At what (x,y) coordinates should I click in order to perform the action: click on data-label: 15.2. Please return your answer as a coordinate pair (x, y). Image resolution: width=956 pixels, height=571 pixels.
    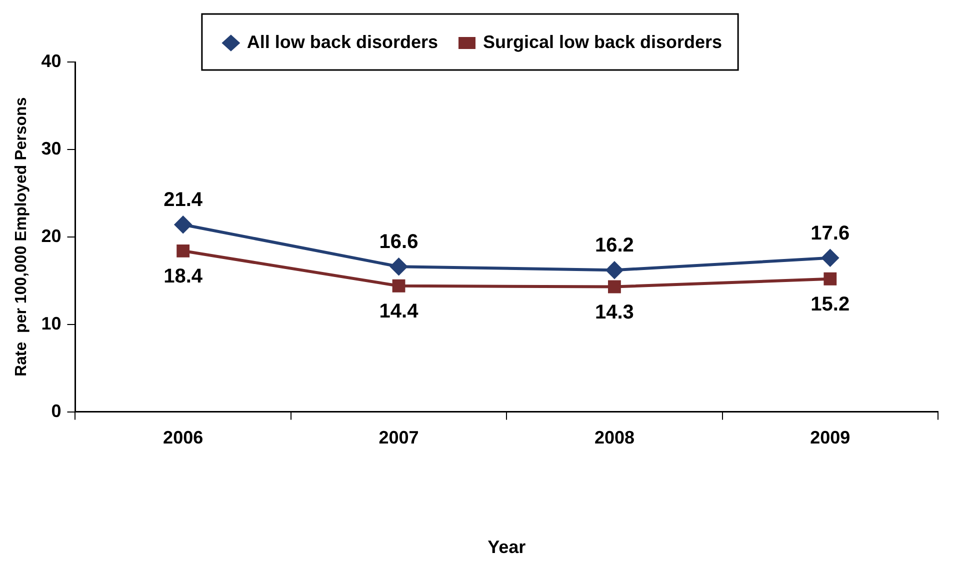
    Looking at the image, I should click on (830, 304).